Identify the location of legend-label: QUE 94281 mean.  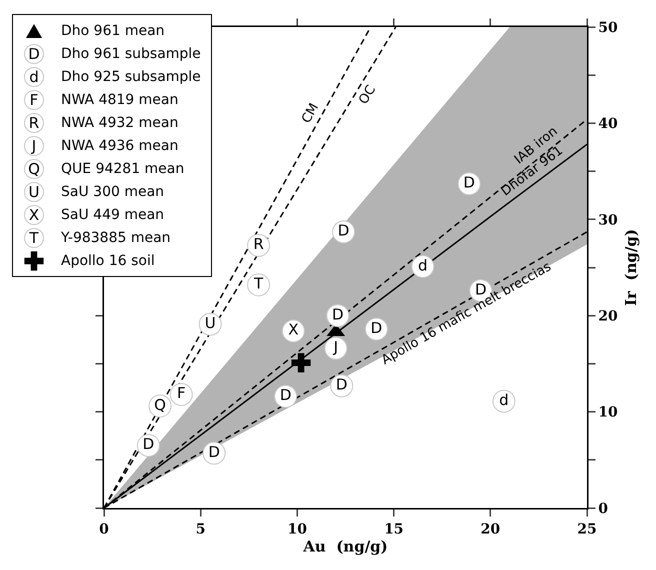
(122, 168).